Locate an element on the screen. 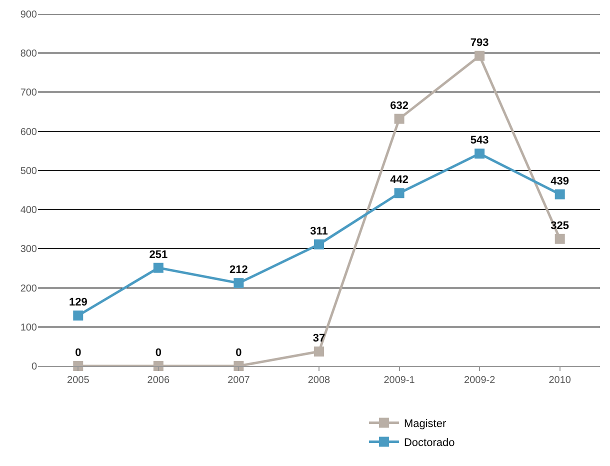 This screenshot has width=610, height=466. y-tick-label: 400 is located at coordinates (29, 210).